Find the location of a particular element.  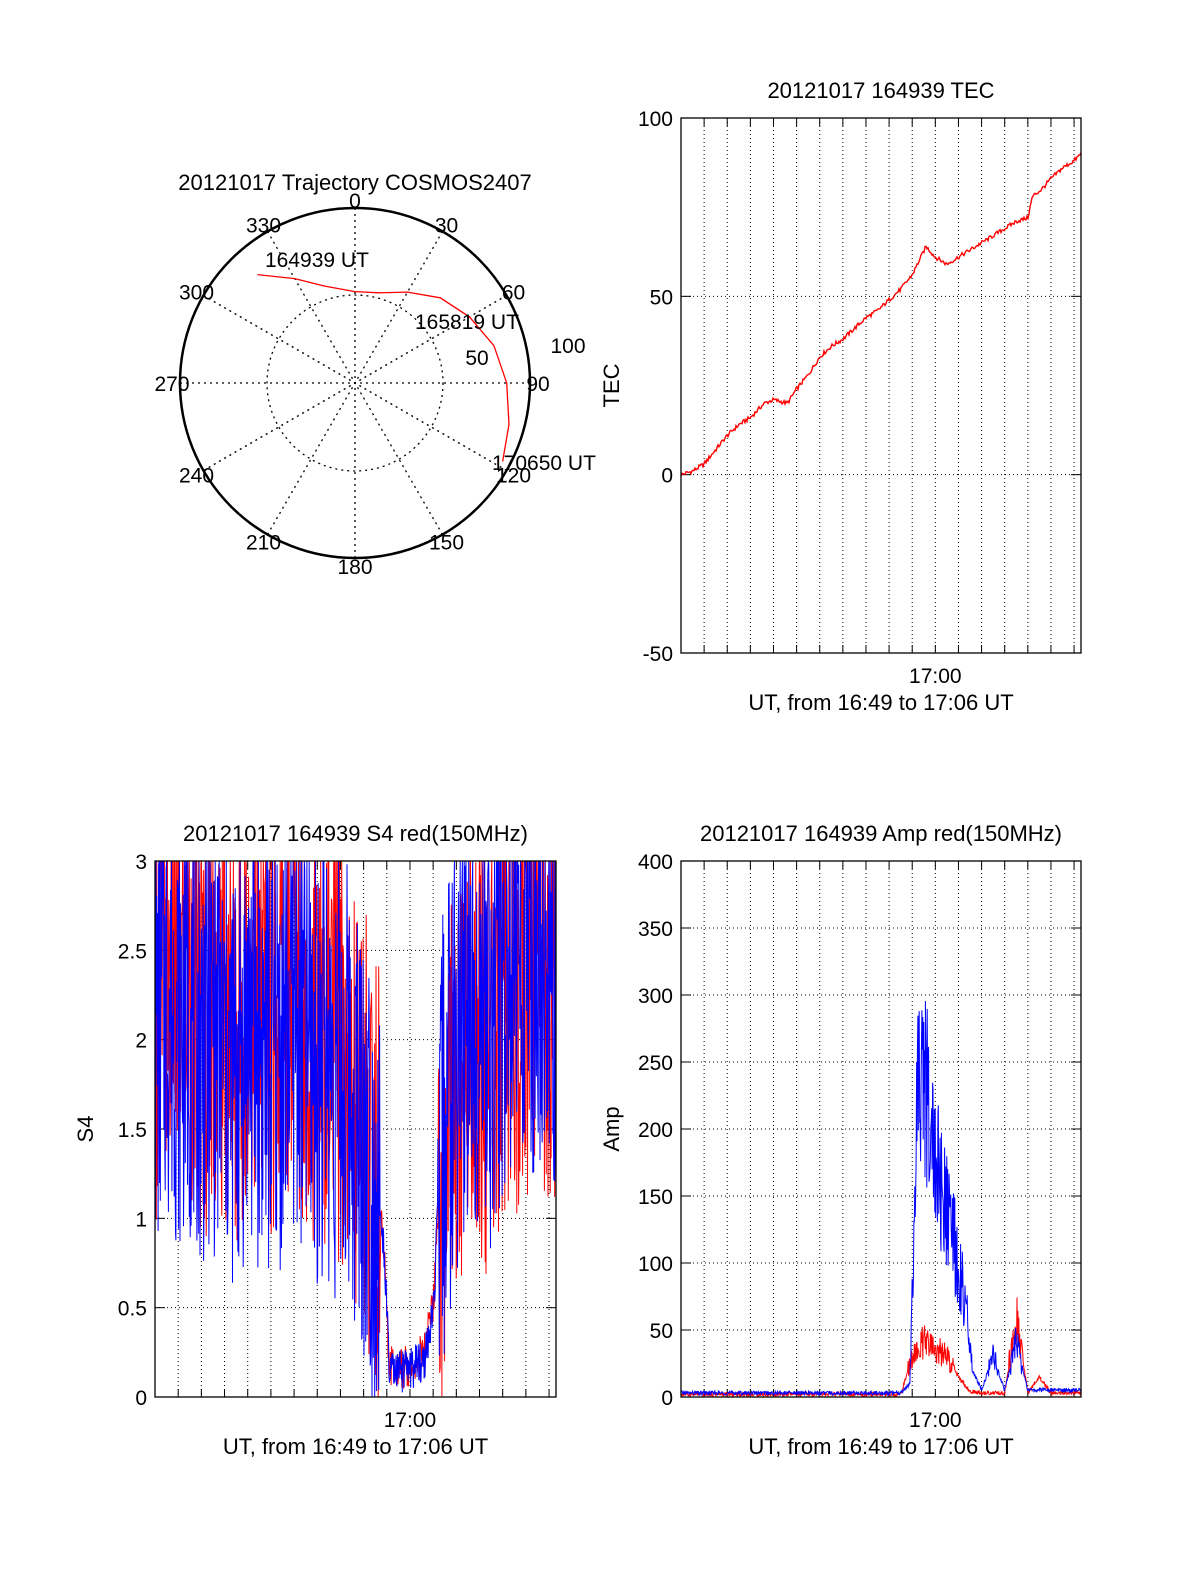

azimuth-label: 330 is located at coordinates (263, 226).